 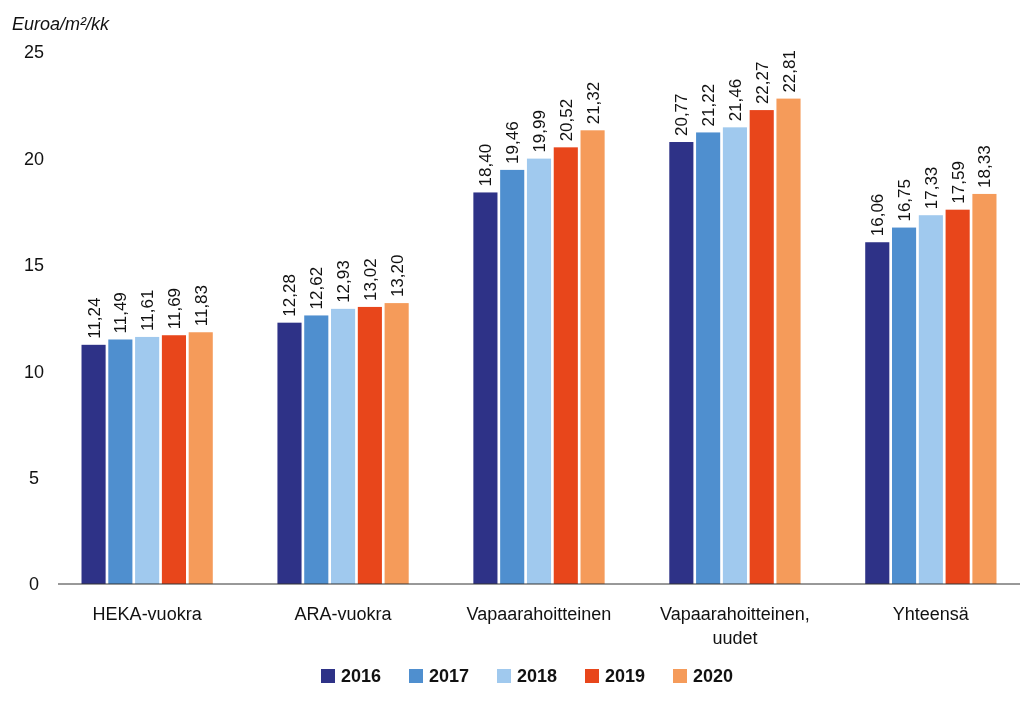 What do you see at coordinates (878, 215) in the screenshot?
I see `data-label: 16,06` at bounding box center [878, 215].